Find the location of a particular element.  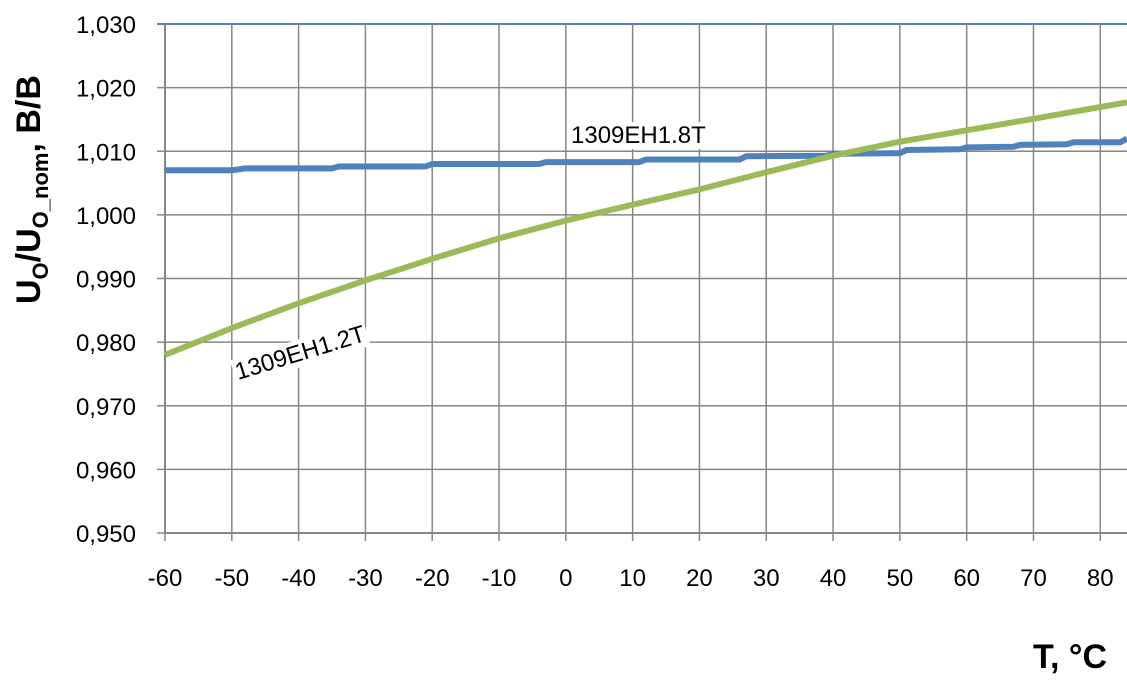

y-axis-title-sub2: O_nom is located at coordinates (40, 191).